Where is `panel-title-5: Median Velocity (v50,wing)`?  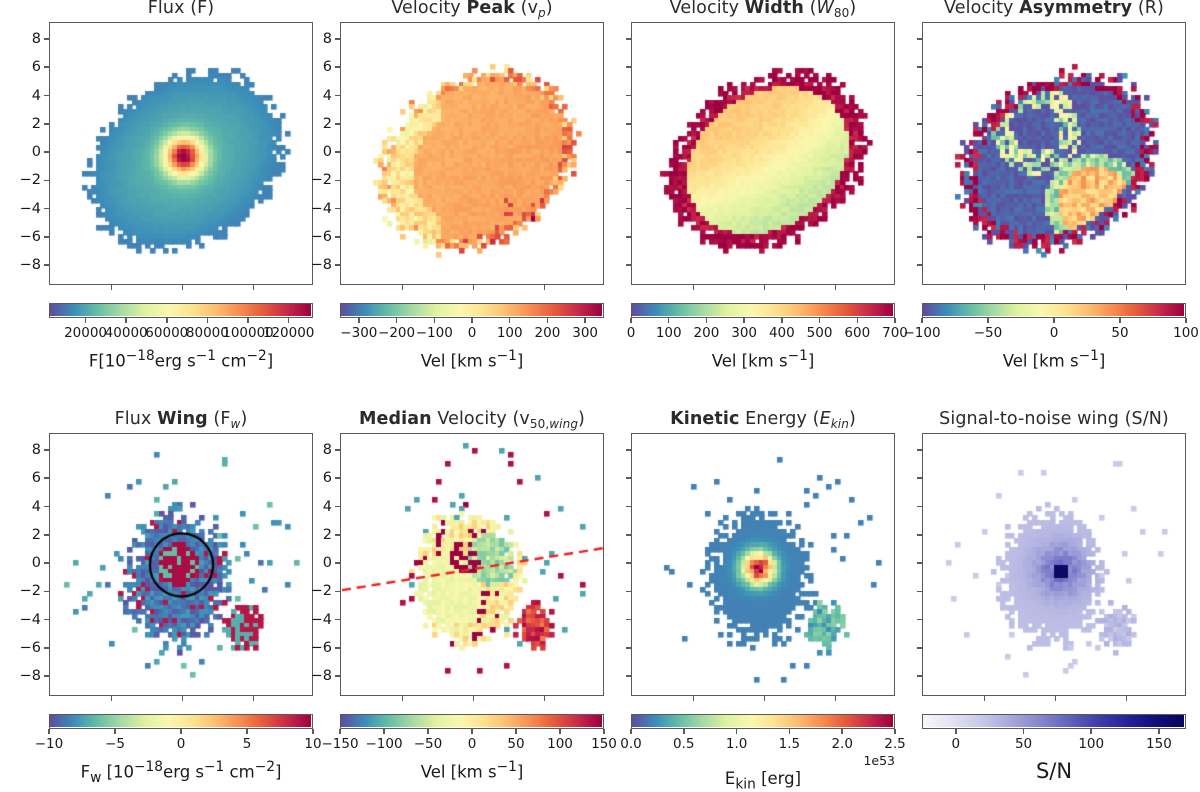 panel-title-5: Median Velocity (v50,wing) is located at coordinates (472, 420).